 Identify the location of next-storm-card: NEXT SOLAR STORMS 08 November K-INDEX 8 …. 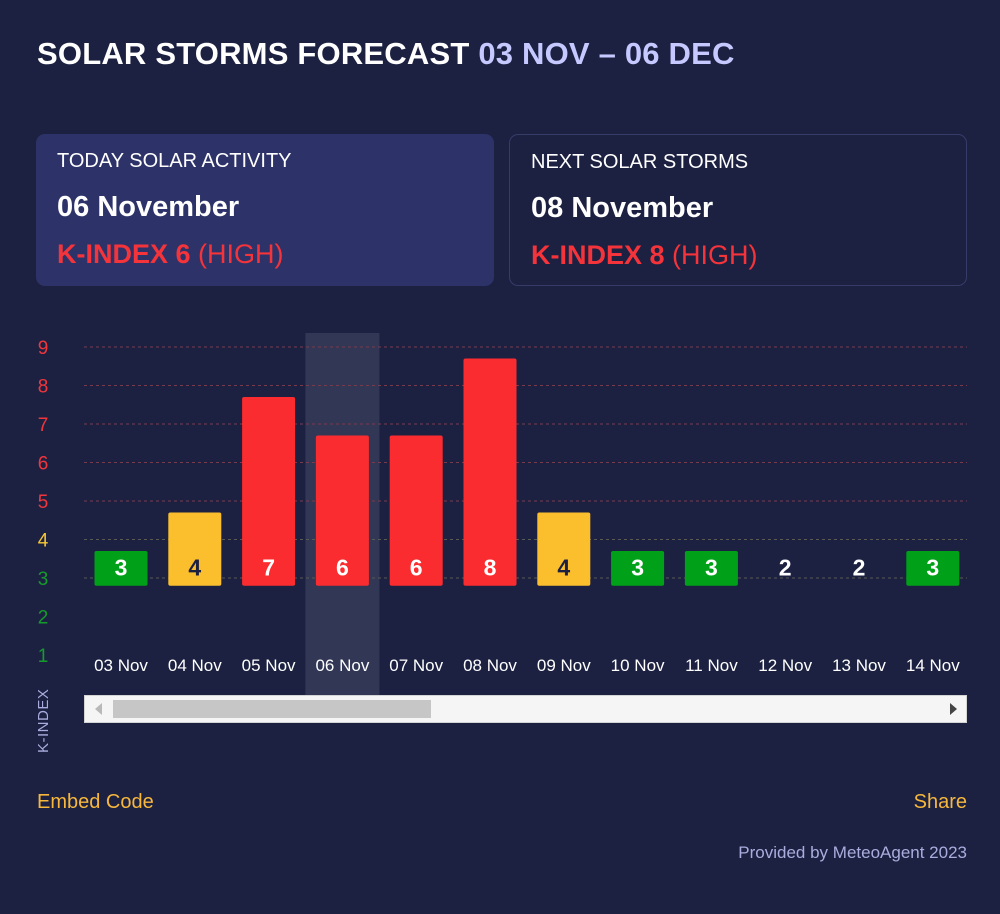
(738, 210).